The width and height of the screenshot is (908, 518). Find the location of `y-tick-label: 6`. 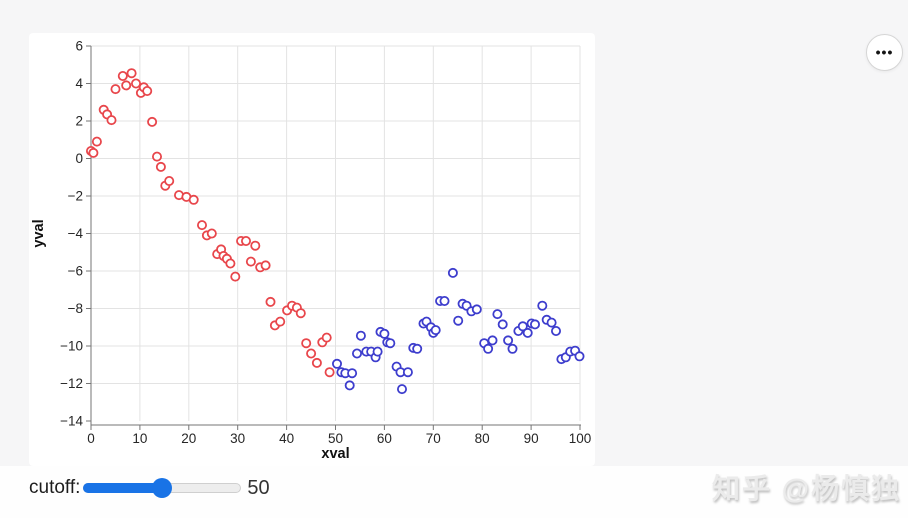

y-tick-label: 6 is located at coordinates (79, 46).